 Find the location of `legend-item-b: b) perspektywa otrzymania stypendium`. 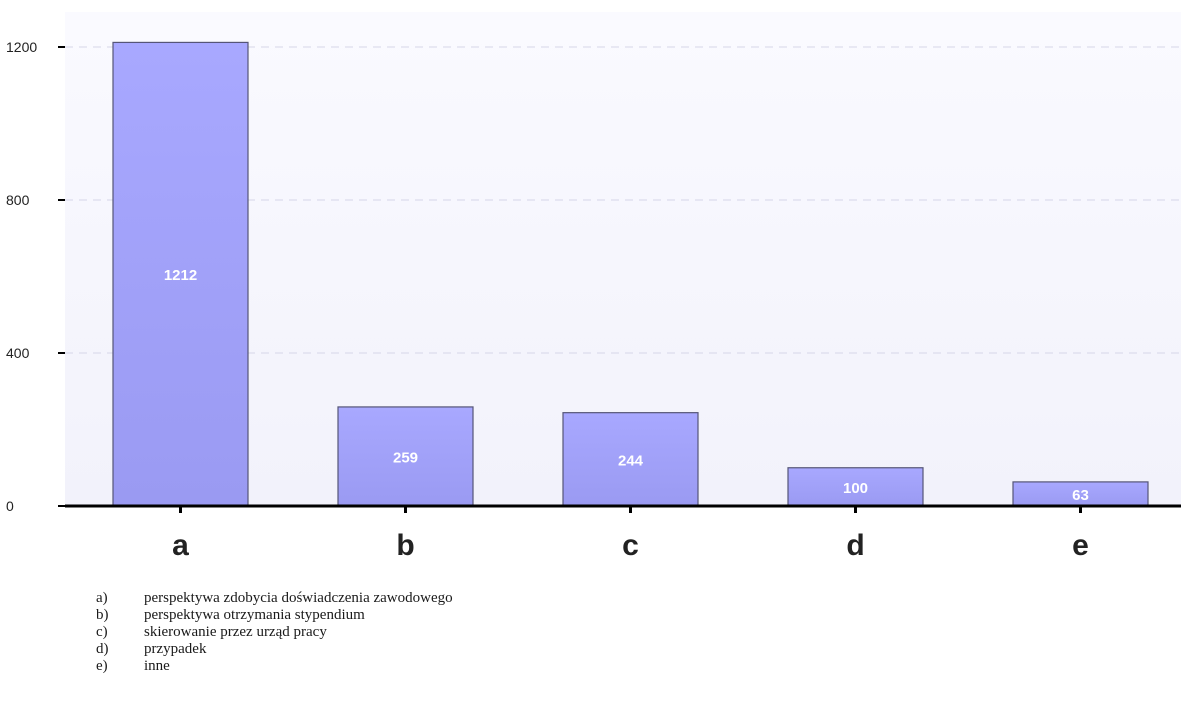

legend-item-b: b) perspektywa otrzymania stypendium is located at coordinates (274, 615).